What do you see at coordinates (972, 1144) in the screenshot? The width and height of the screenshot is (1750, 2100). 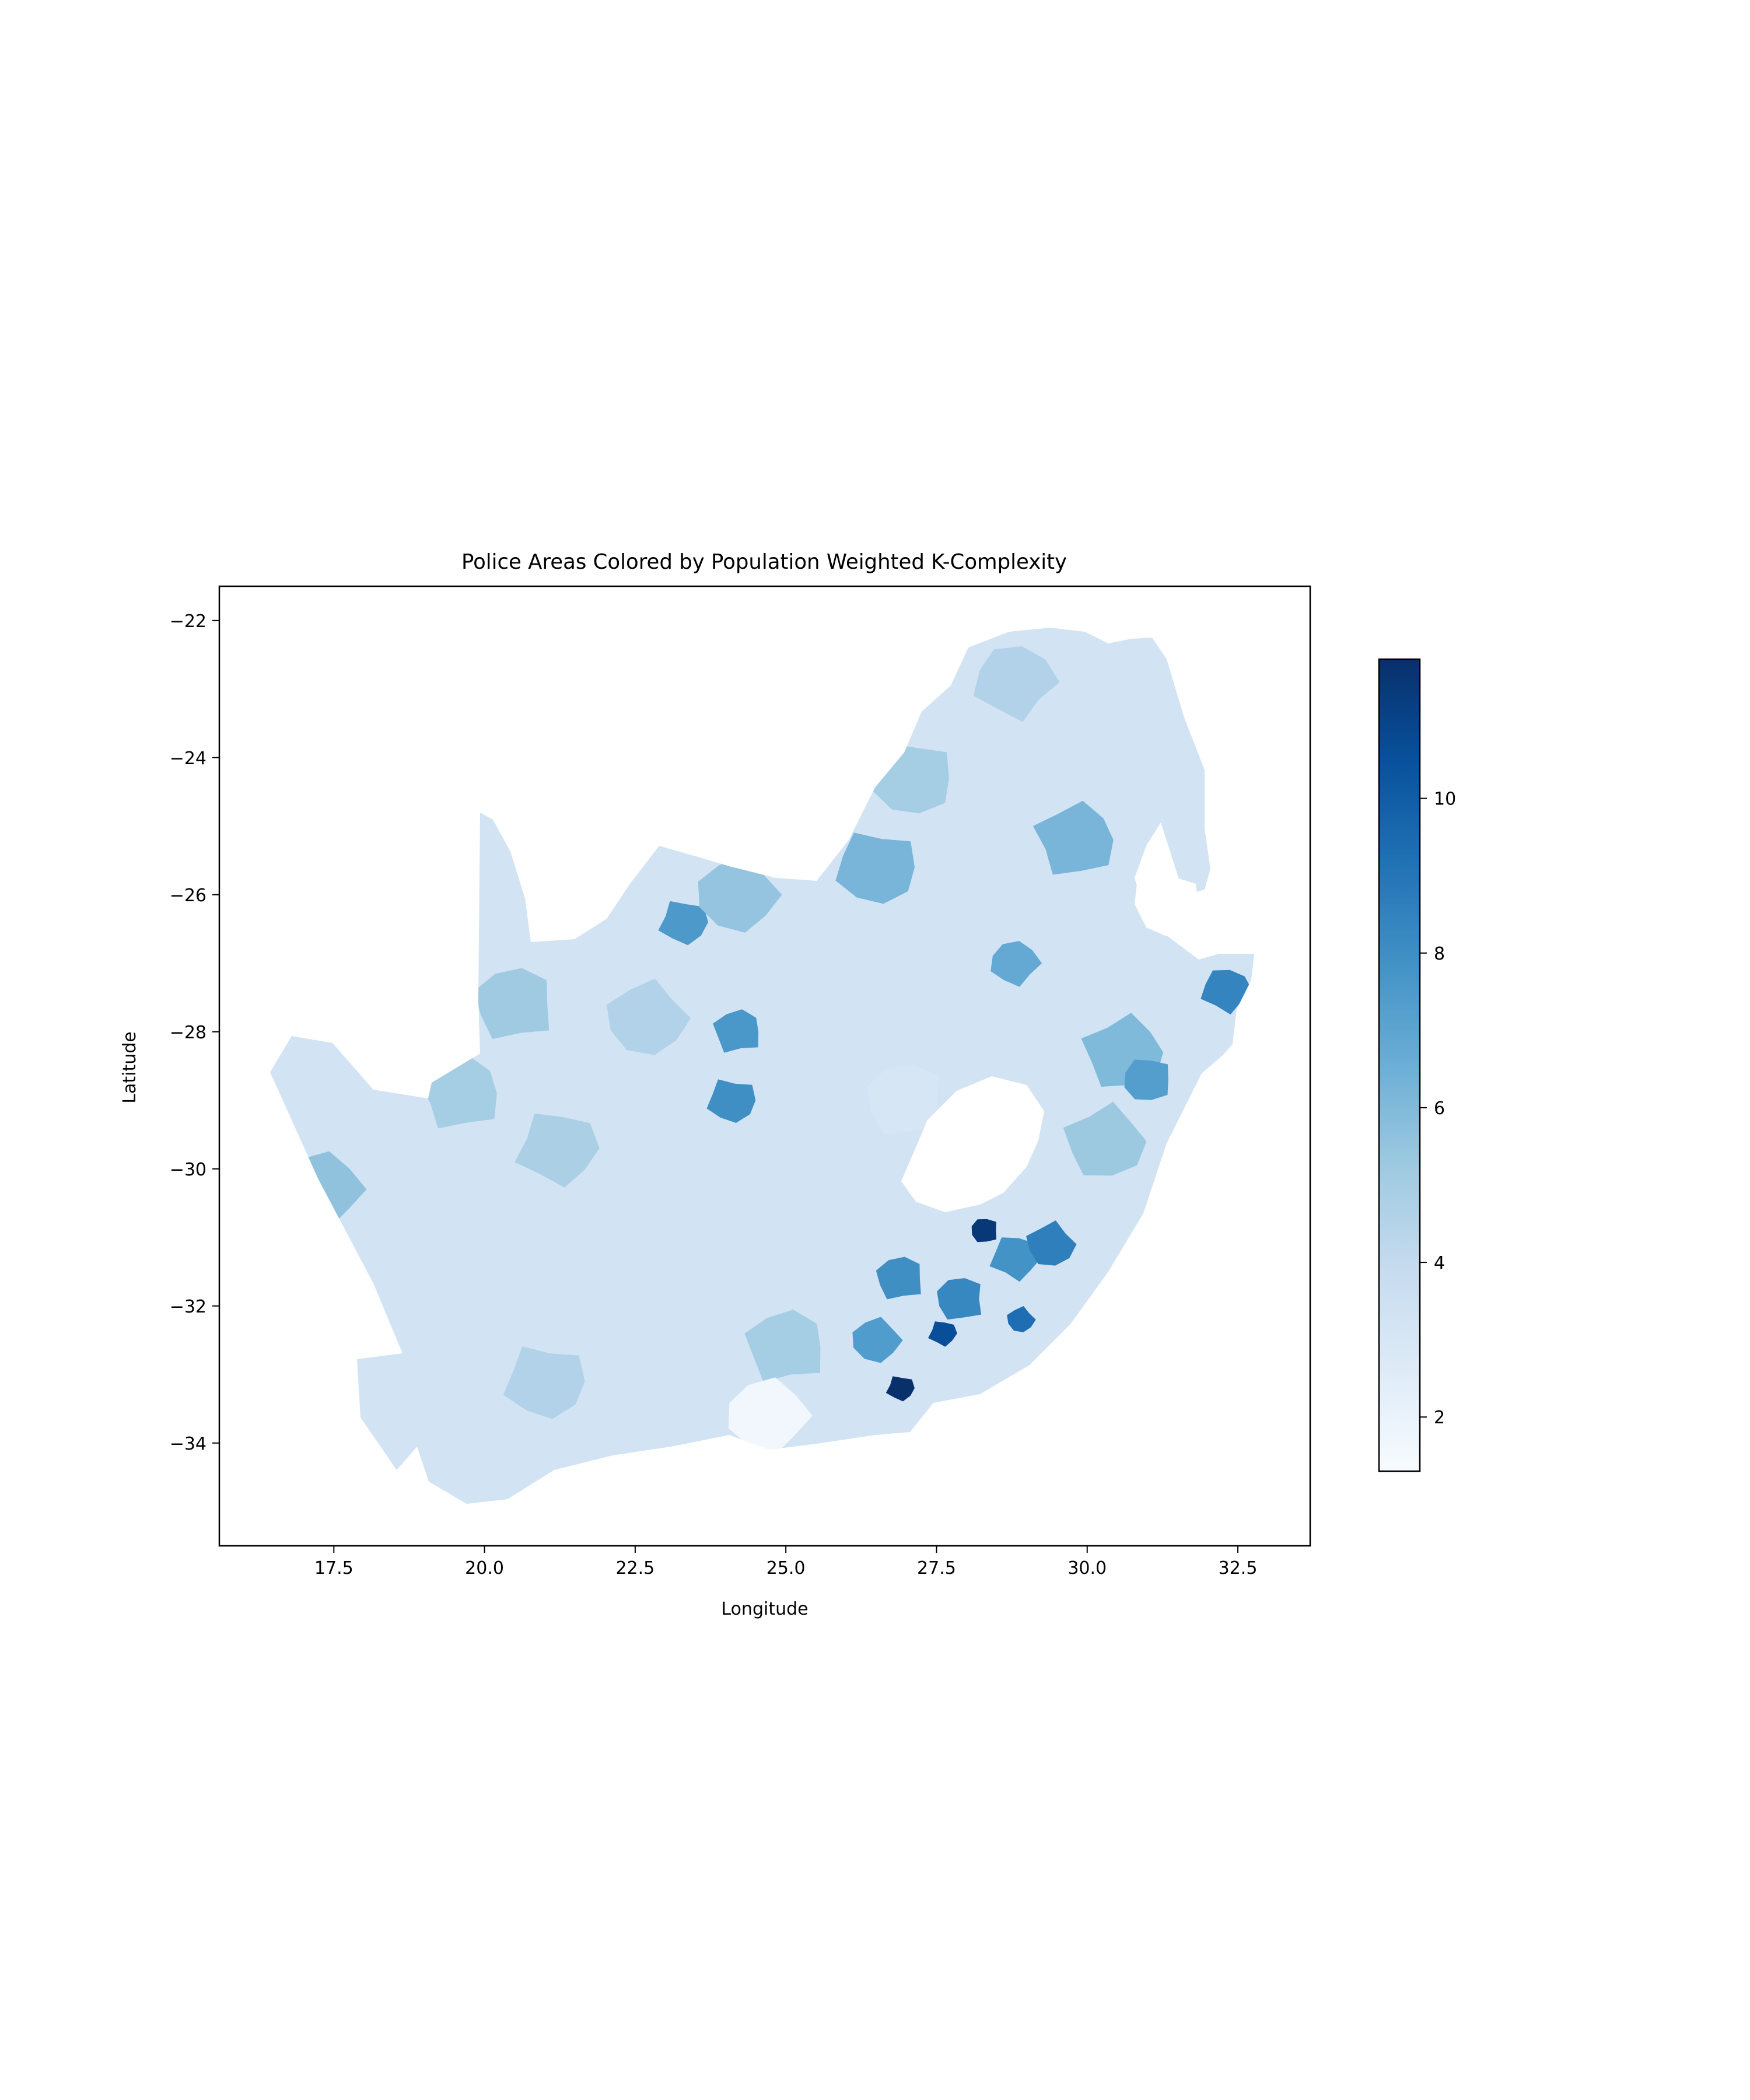 I see `lesotho-enclave` at bounding box center [972, 1144].